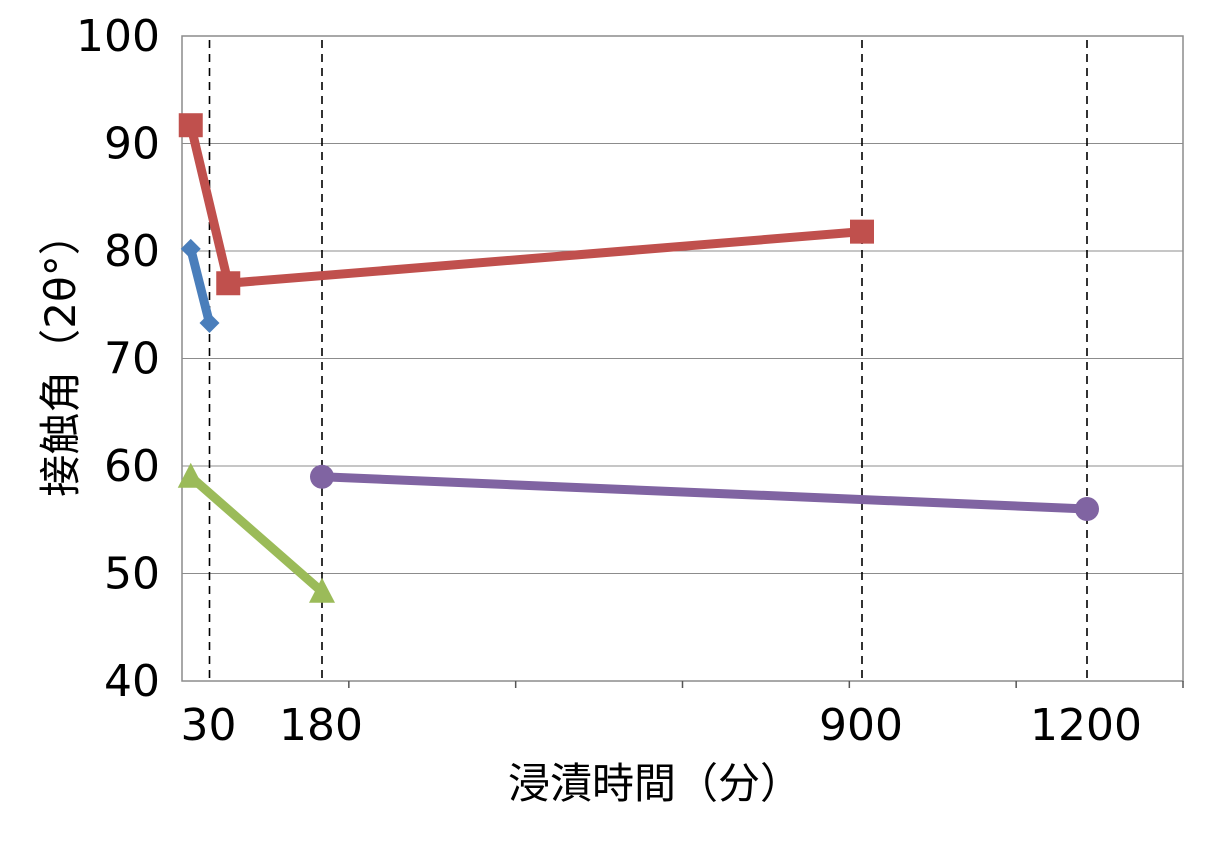 The image size is (1226, 848). Describe the element at coordinates (118, 36) in the screenshot. I see `y-tick-label-100: 100` at that location.